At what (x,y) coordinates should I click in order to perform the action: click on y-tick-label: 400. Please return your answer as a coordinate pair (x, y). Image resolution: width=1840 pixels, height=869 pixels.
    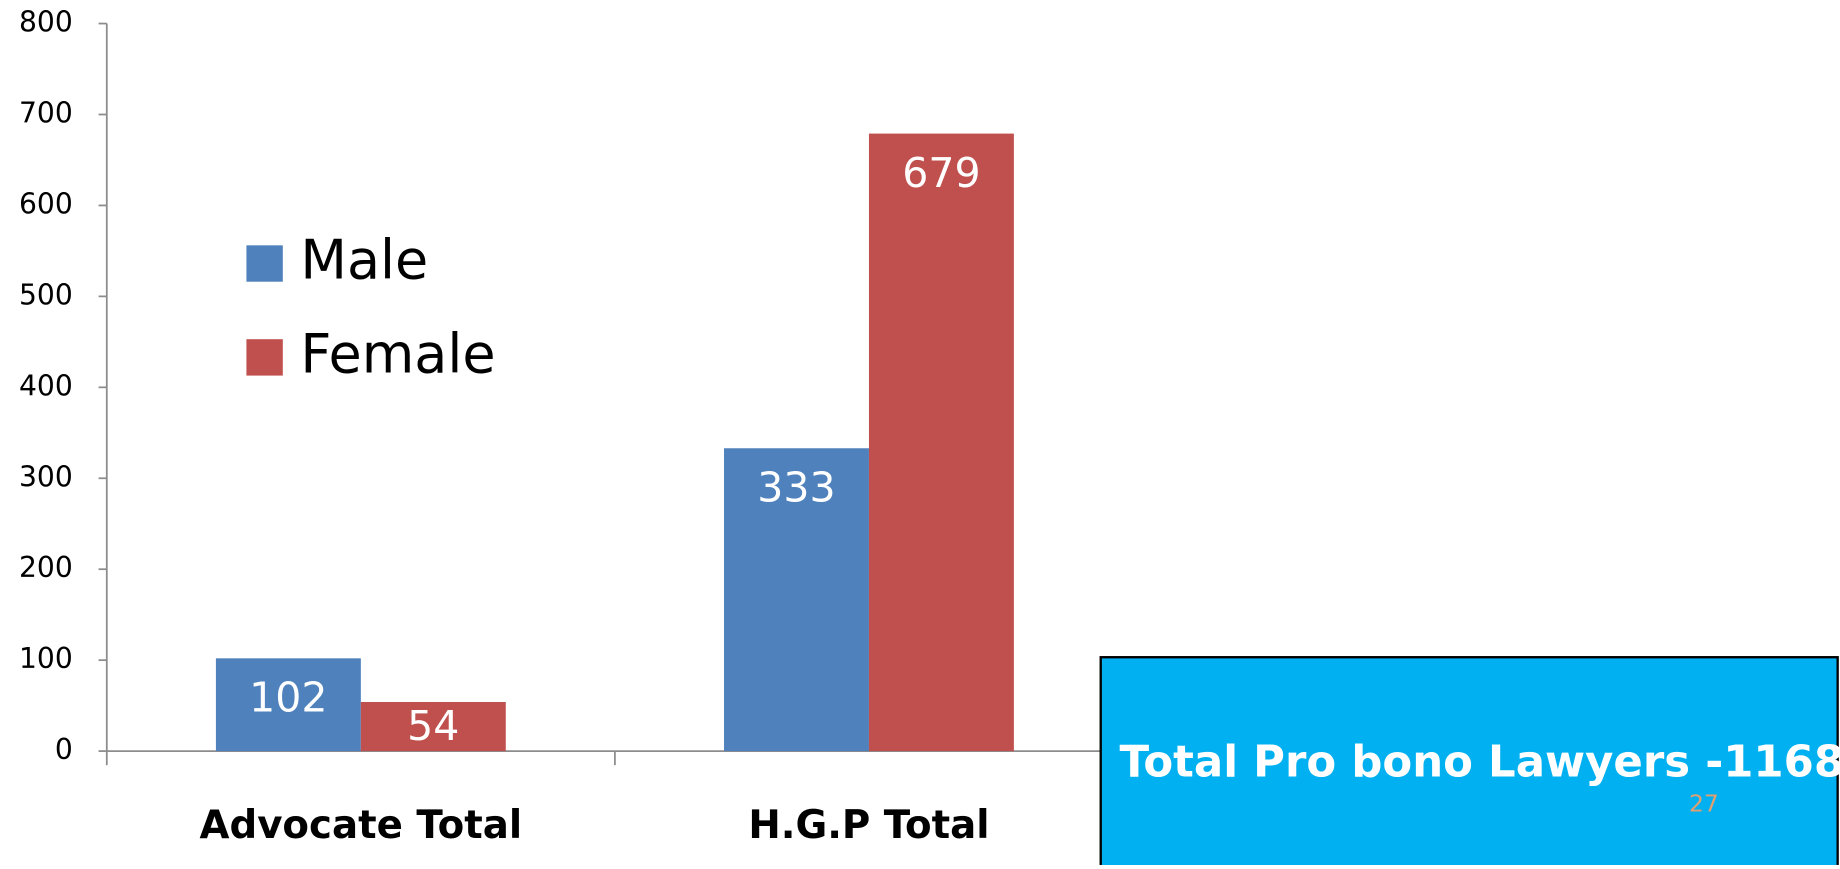
    Looking at the image, I should click on (46, 385).